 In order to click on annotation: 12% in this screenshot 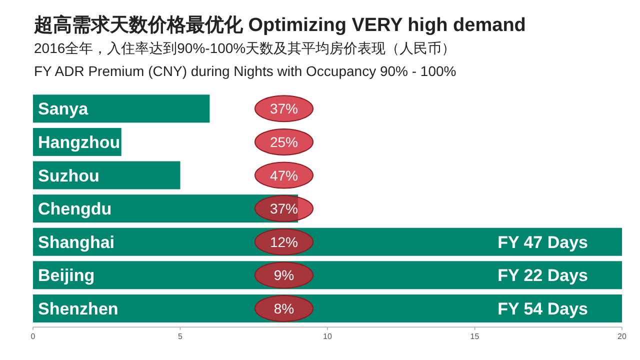, I will do `click(284, 242)`.